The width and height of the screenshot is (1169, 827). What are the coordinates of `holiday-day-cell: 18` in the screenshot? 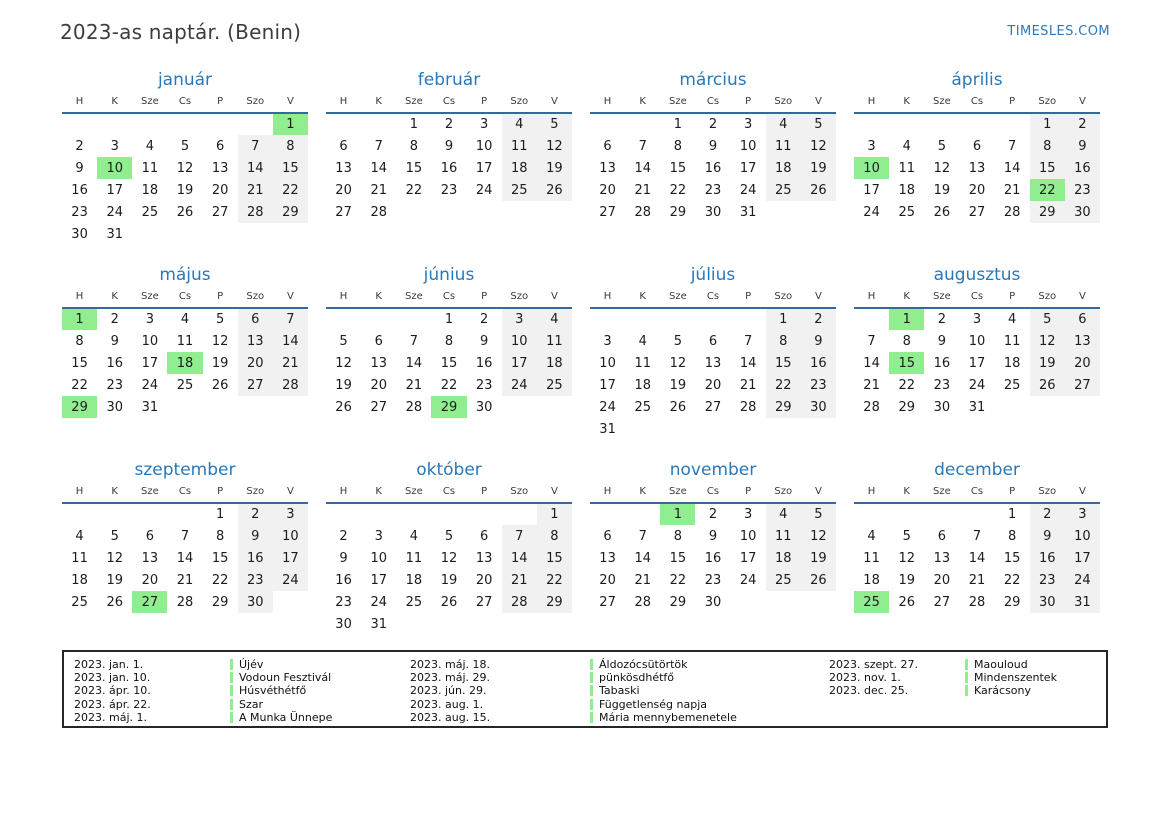 It's located at (185, 363).